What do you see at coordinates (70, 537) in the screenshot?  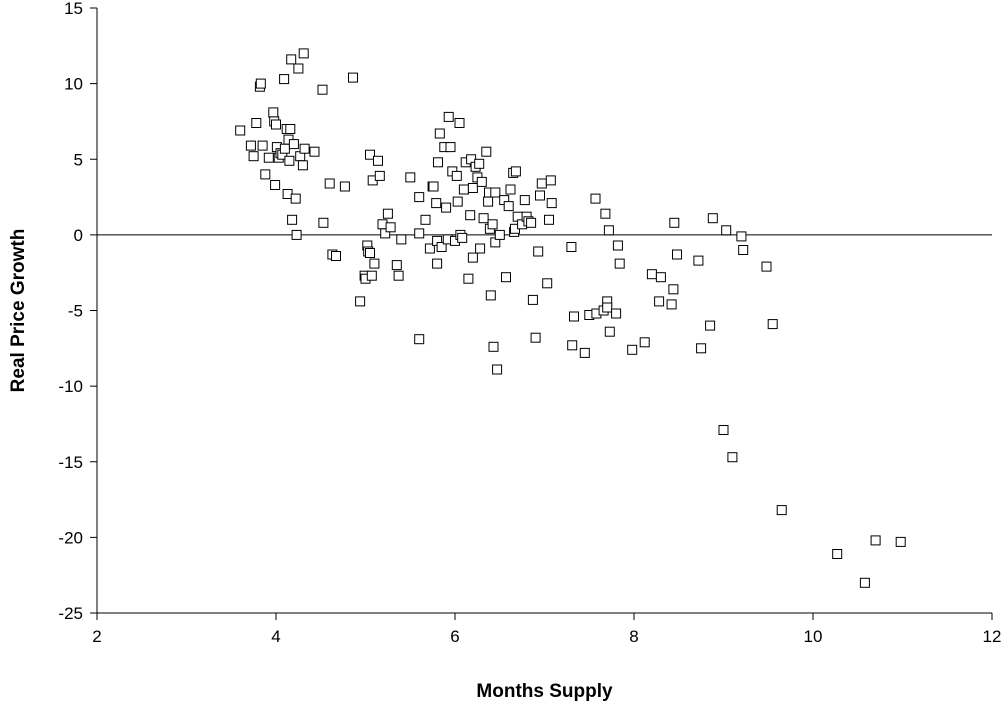 I see `y-tick-label: -20` at bounding box center [70, 537].